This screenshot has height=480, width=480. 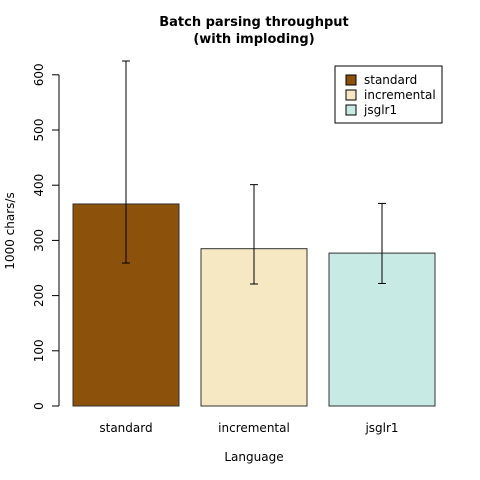 I want to click on x-tick-labels: standard incremental jsglr1, so click(x=248, y=428).